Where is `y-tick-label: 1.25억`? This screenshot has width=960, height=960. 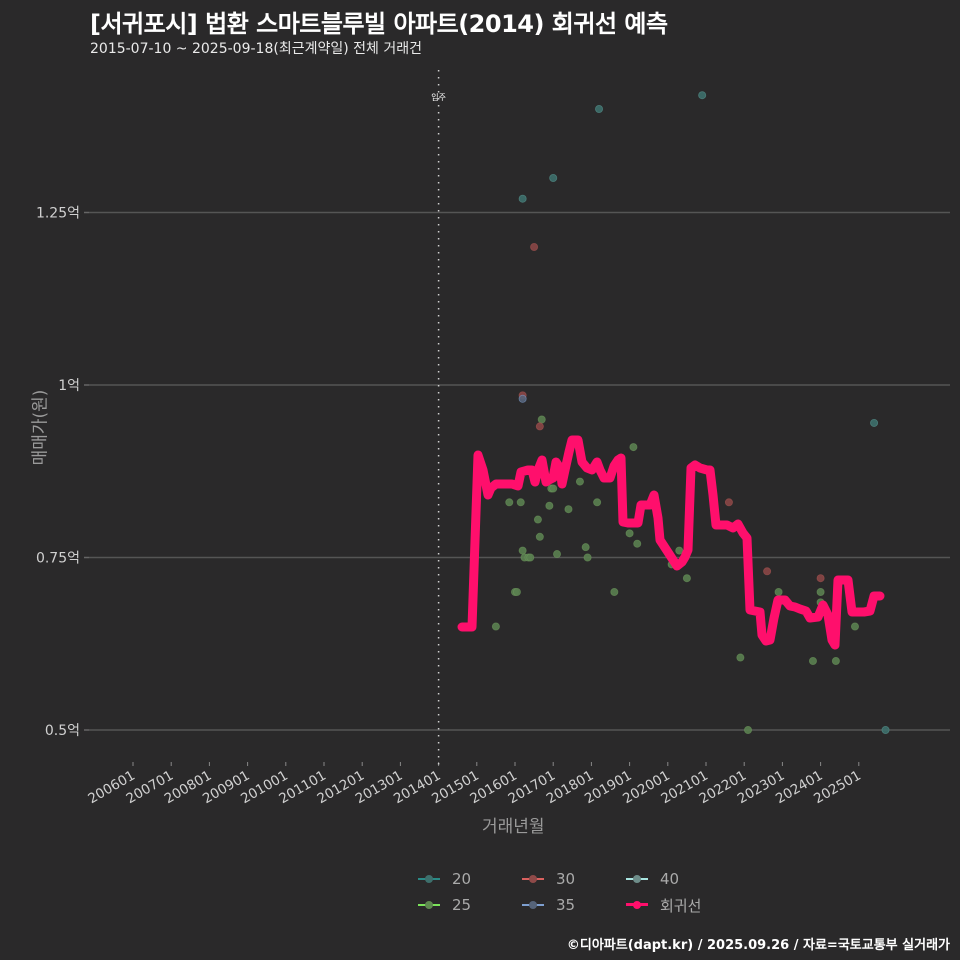 y-tick-label: 1.25억 is located at coordinates (58, 214).